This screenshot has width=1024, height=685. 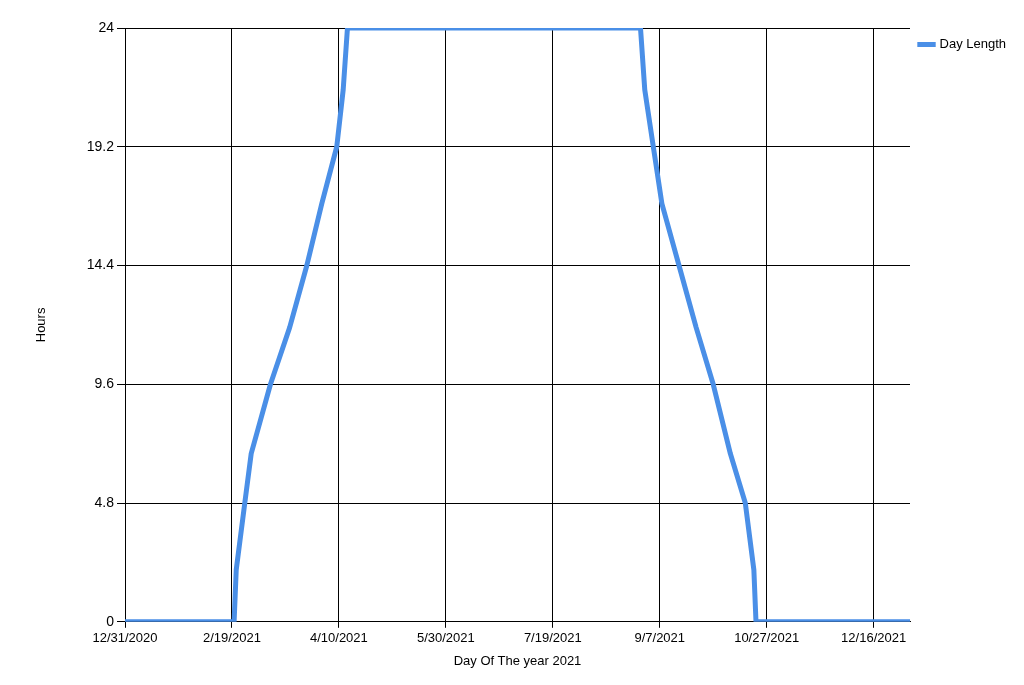 I want to click on y-tick-label: 0, so click(x=110, y=620).